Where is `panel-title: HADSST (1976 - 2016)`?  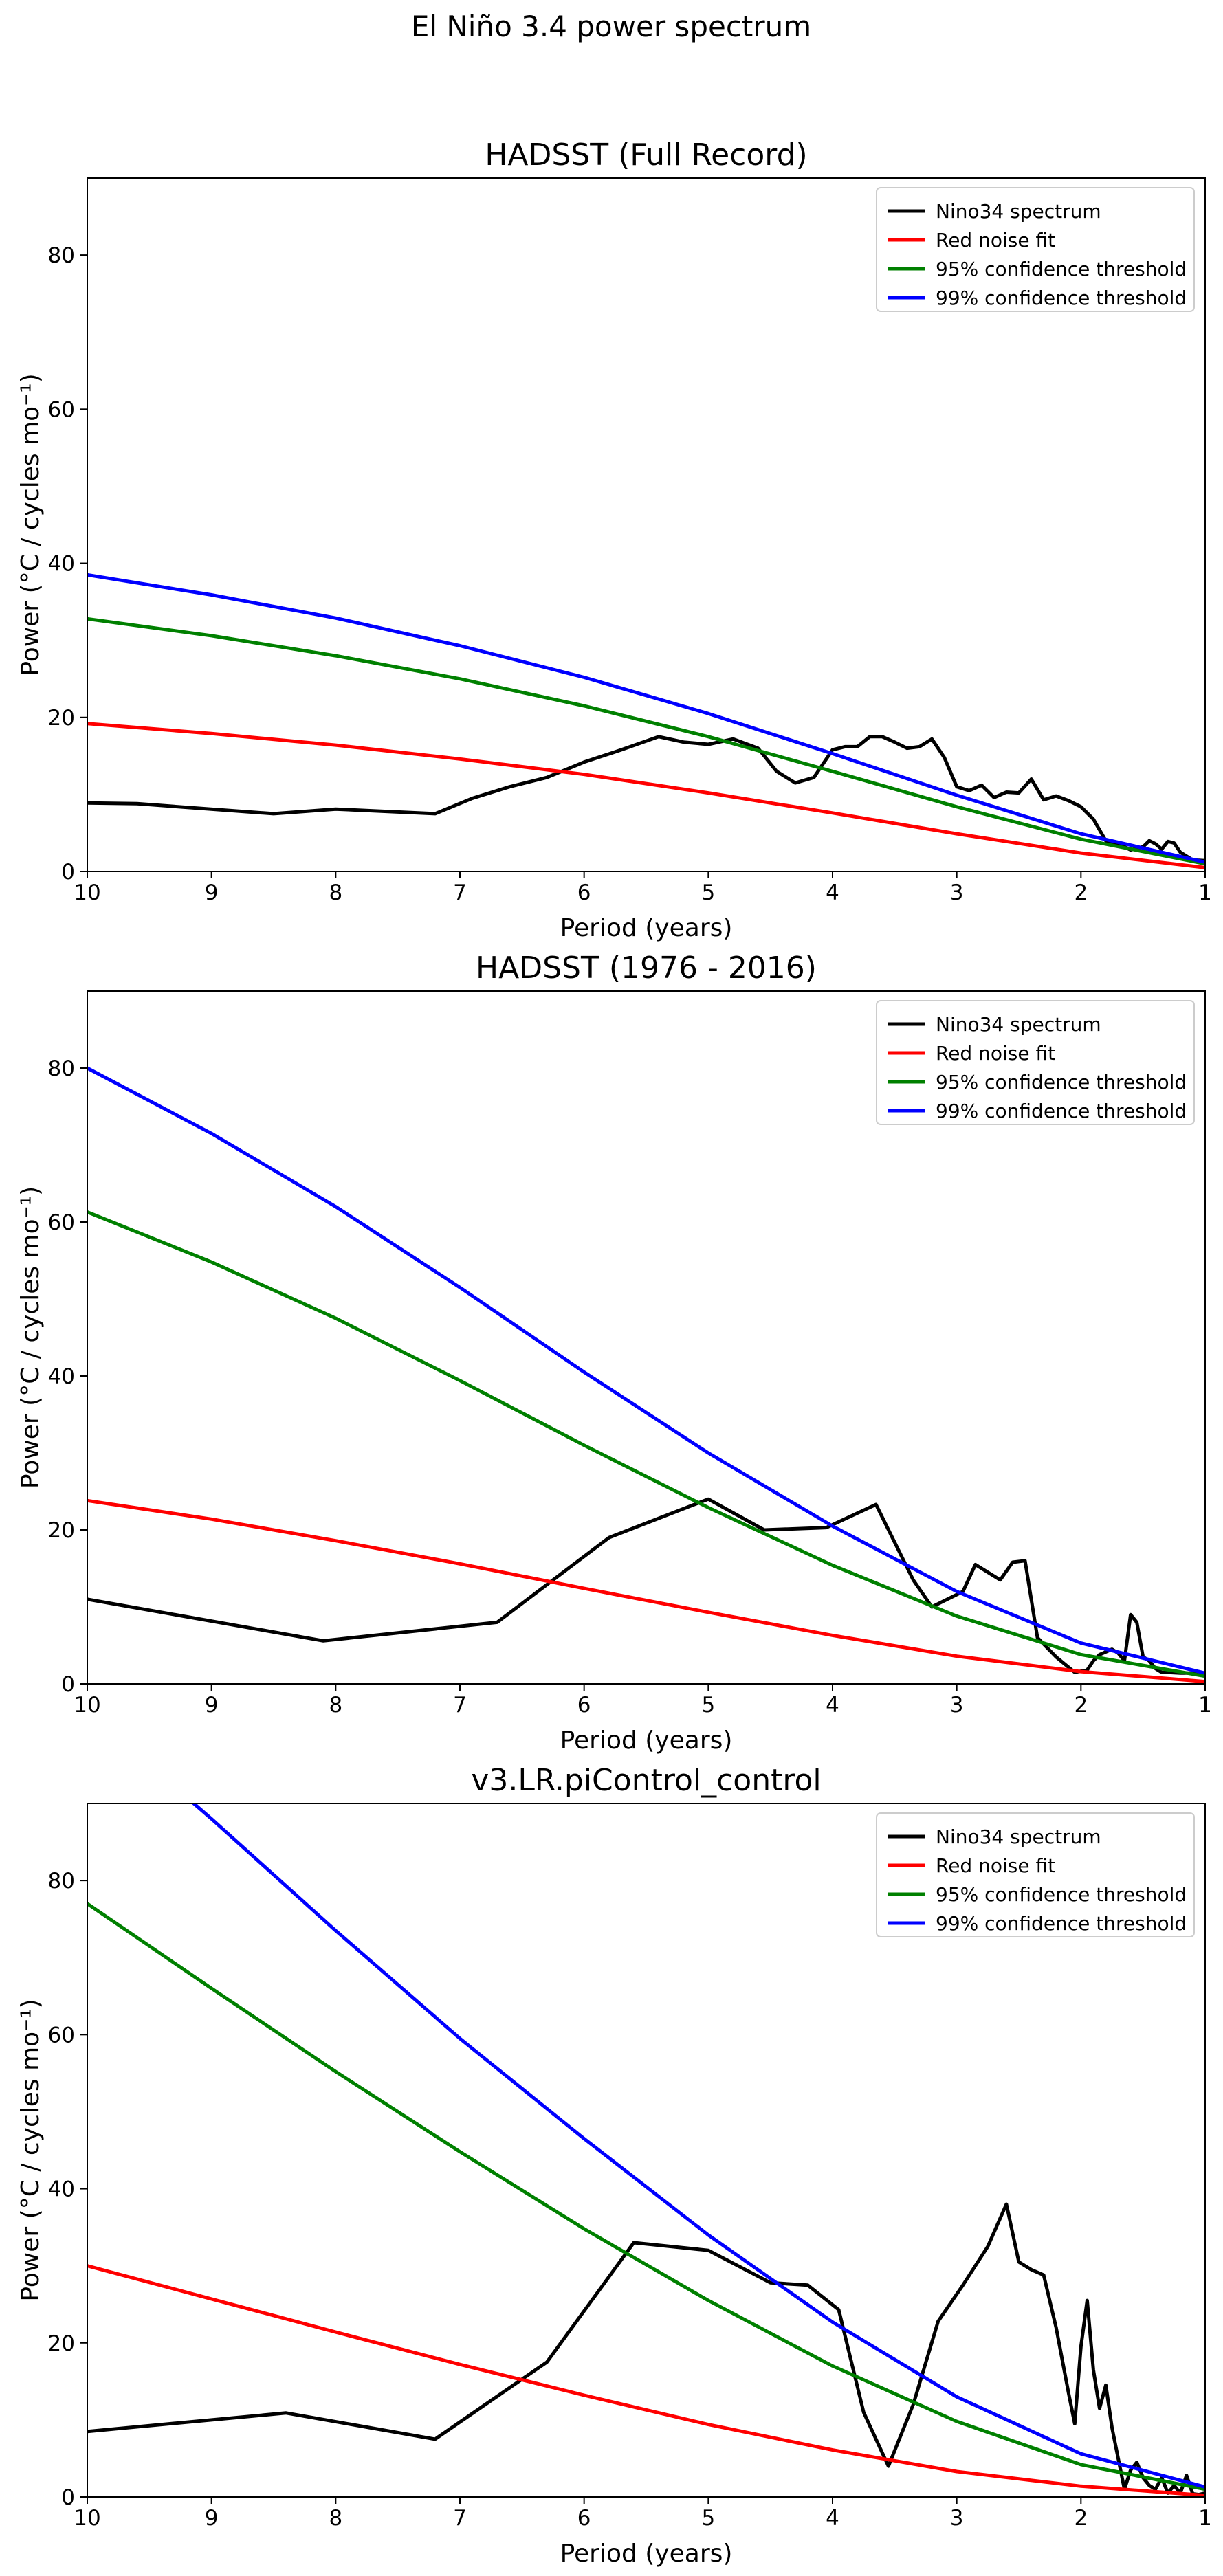
panel-title: HADSST (1976 - 2016) is located at coordinates (646, 968).